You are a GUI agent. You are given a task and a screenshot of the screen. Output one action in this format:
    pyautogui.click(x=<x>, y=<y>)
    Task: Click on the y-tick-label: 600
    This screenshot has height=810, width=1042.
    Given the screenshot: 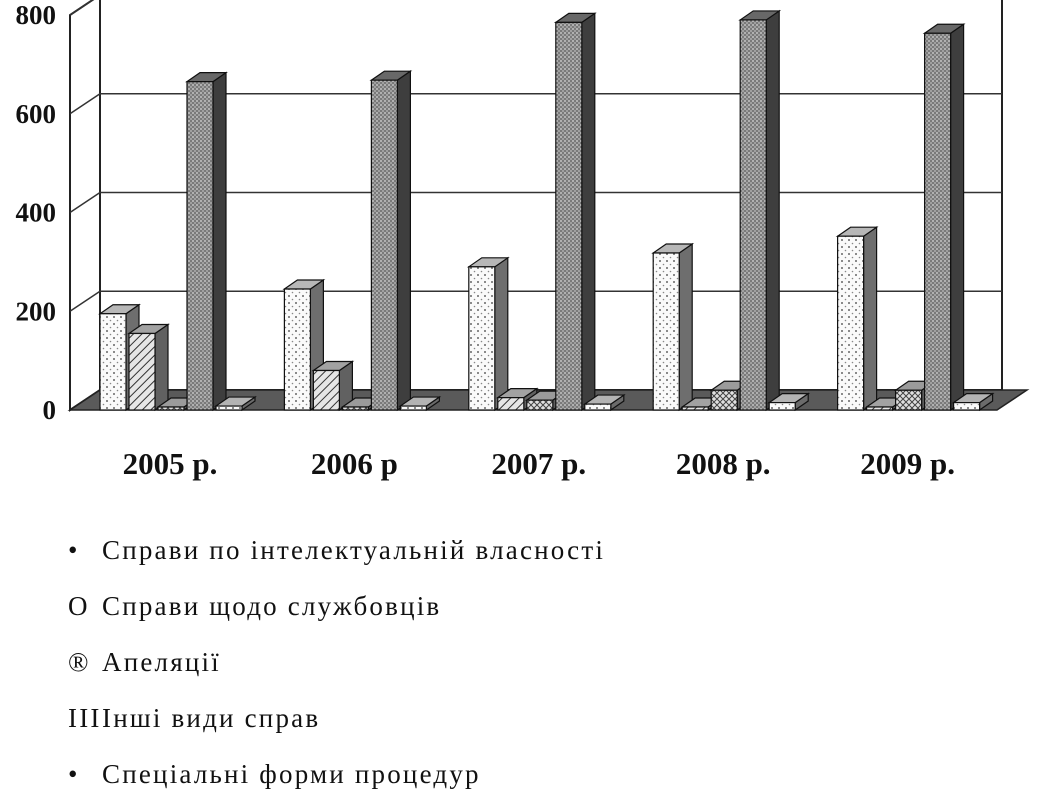 What is the action you would take?
    pyautogui.click(x=36, y=114)
    